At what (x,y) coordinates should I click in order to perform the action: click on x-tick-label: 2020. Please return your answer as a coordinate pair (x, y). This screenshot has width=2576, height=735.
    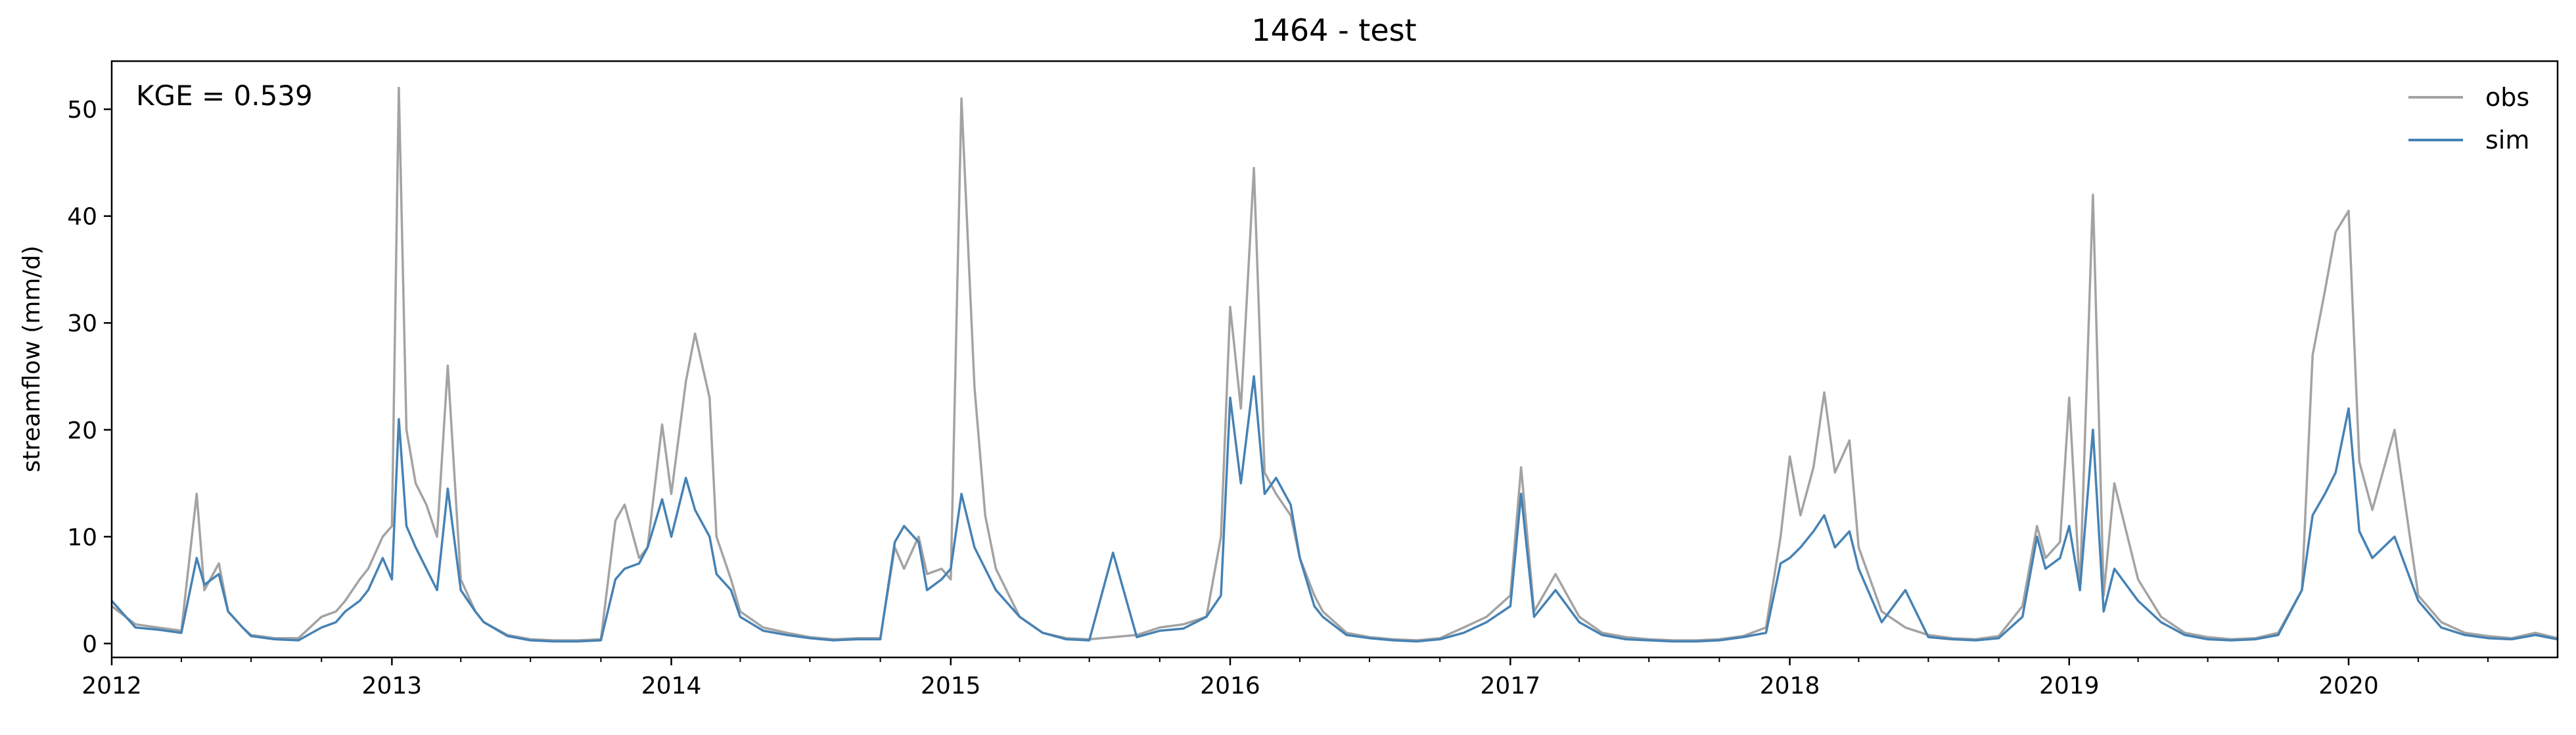
    Looking at the image, I should click on (2348, 686).